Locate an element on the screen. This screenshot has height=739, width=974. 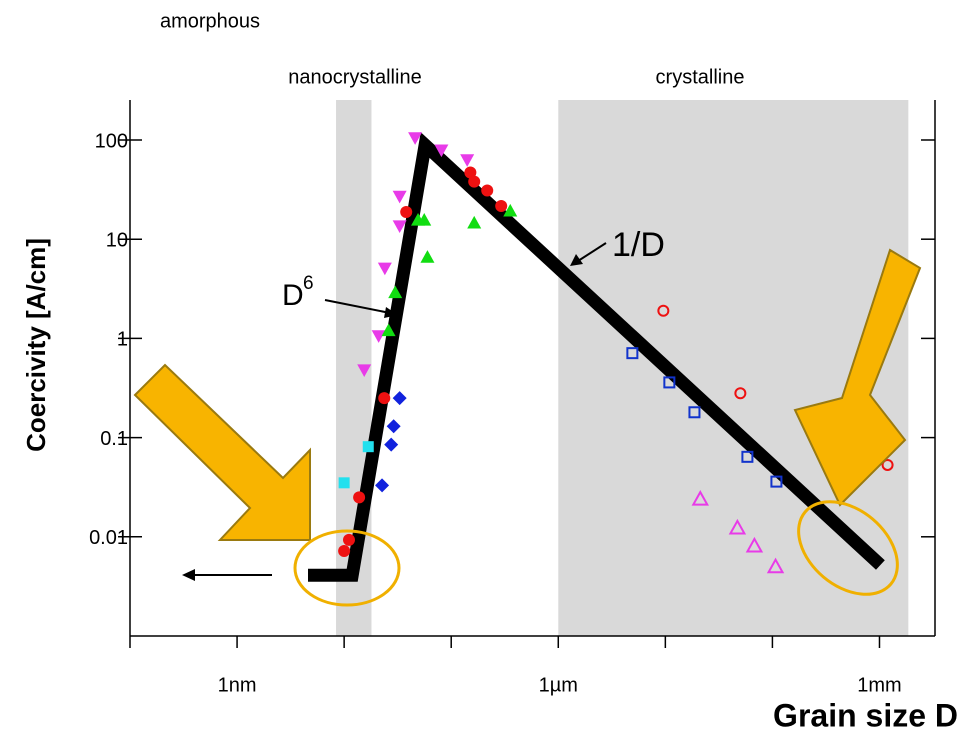
annotation-superscript: 6 is located at coordinates (308, 283).